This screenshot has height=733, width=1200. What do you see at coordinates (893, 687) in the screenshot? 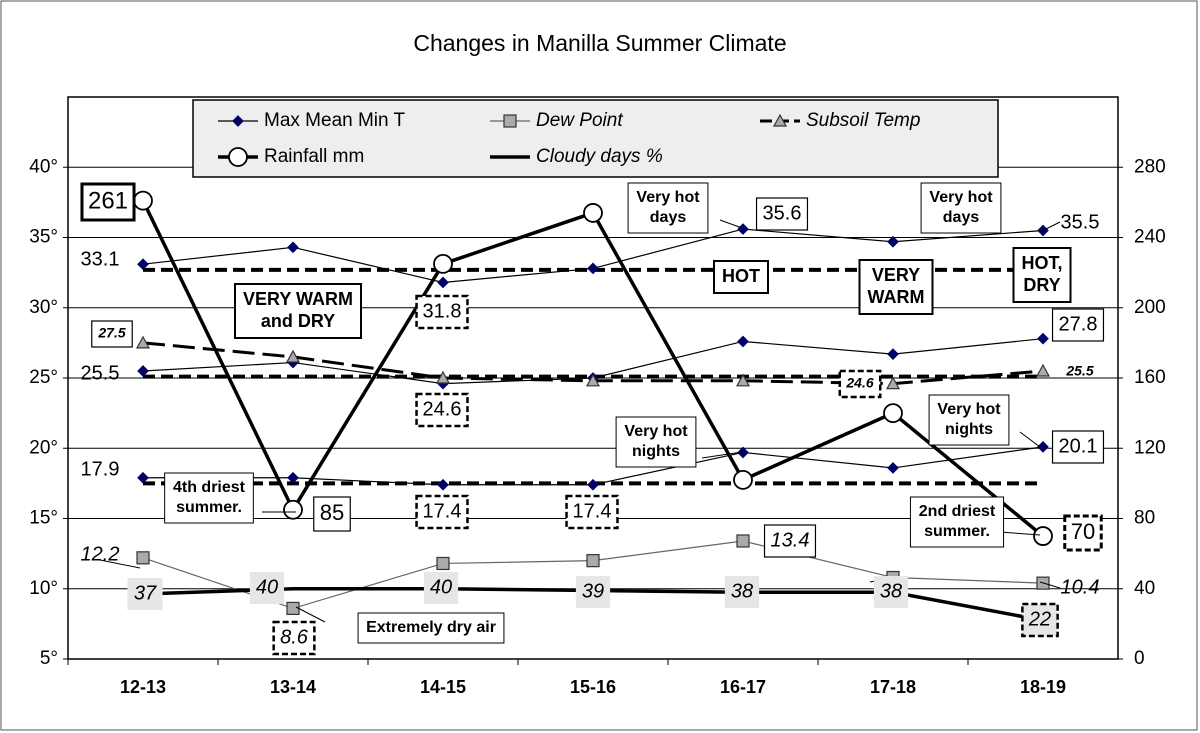
I see `x-tick-label: 17-18` at bounding box center [893, 687].